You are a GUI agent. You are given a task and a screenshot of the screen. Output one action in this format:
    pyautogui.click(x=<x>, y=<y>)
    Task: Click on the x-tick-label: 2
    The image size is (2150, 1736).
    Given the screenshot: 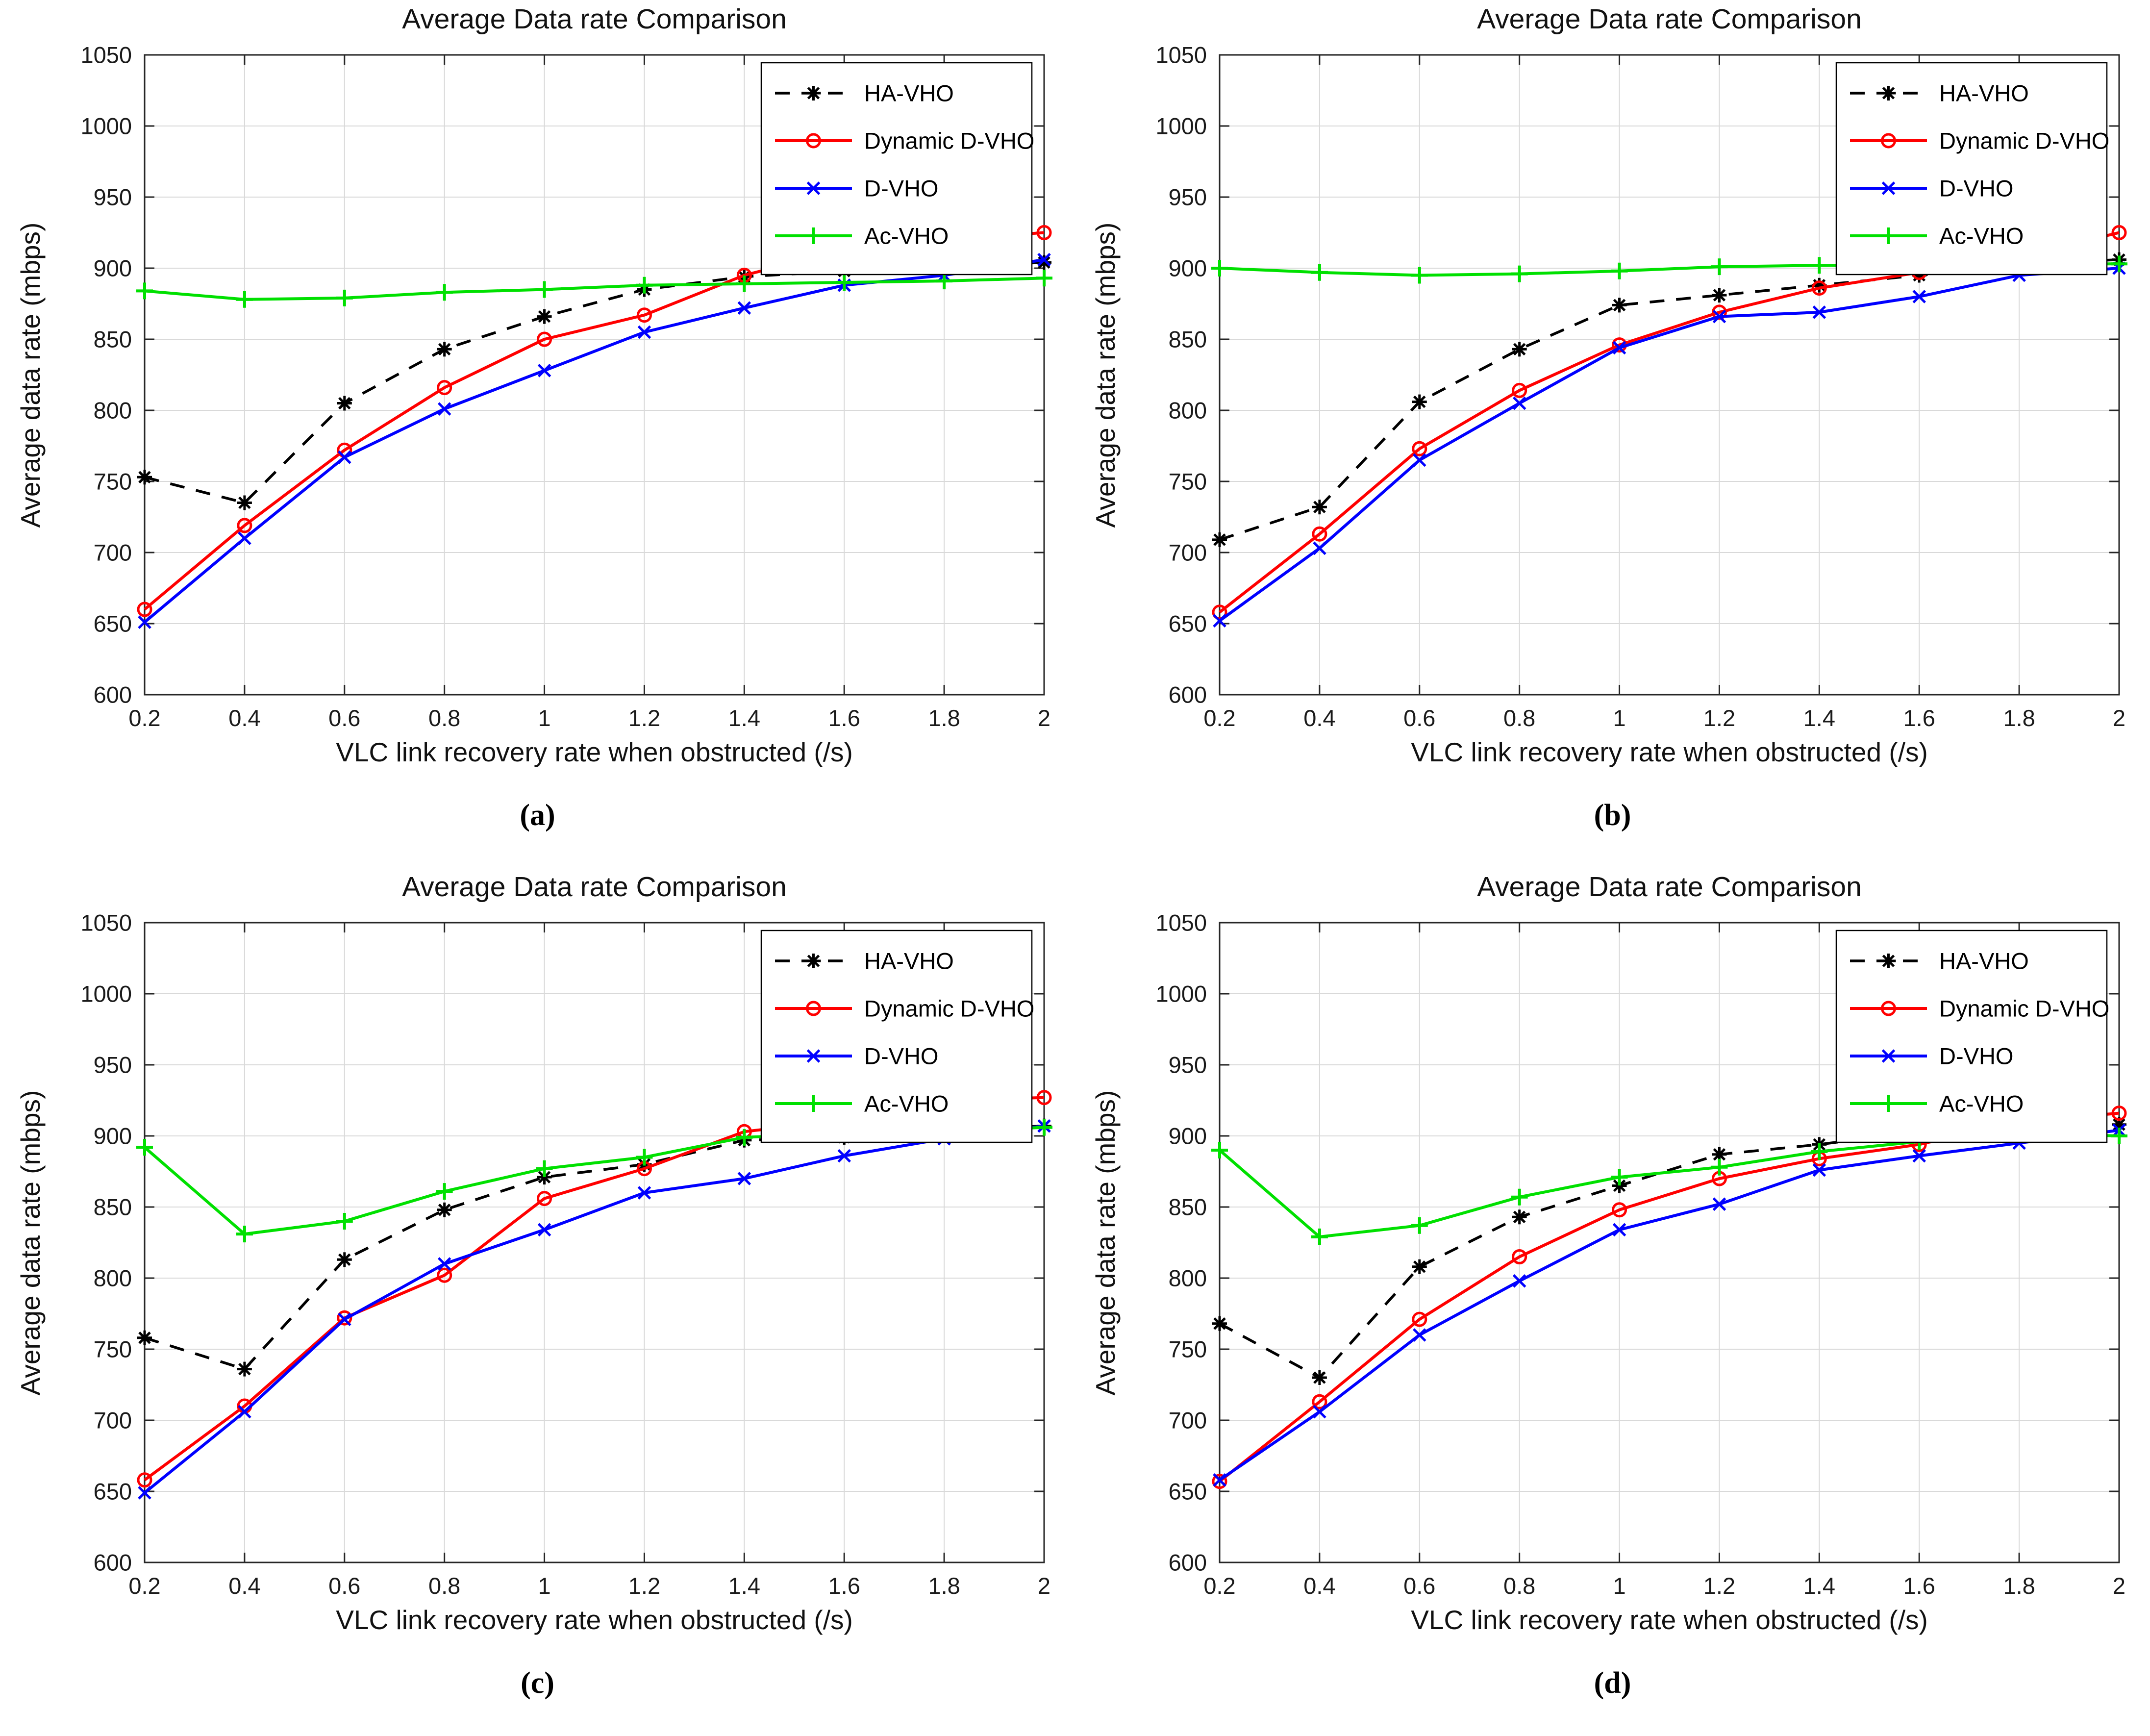 What is the action you would take?
    pyautogui.click(x=2119, y=718)
    